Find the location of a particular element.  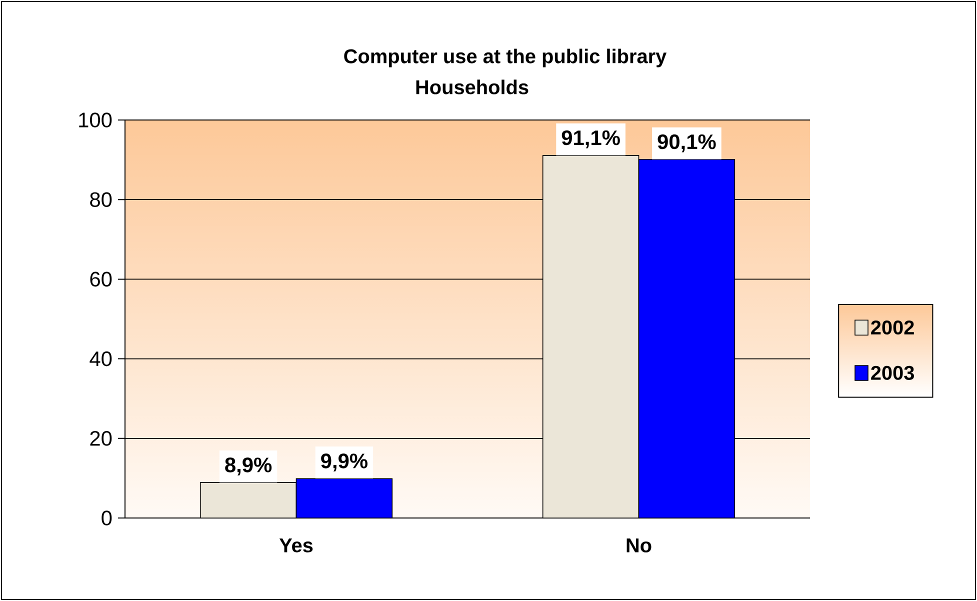

x-tick-label: Yes is located at coordinates (296, 545).